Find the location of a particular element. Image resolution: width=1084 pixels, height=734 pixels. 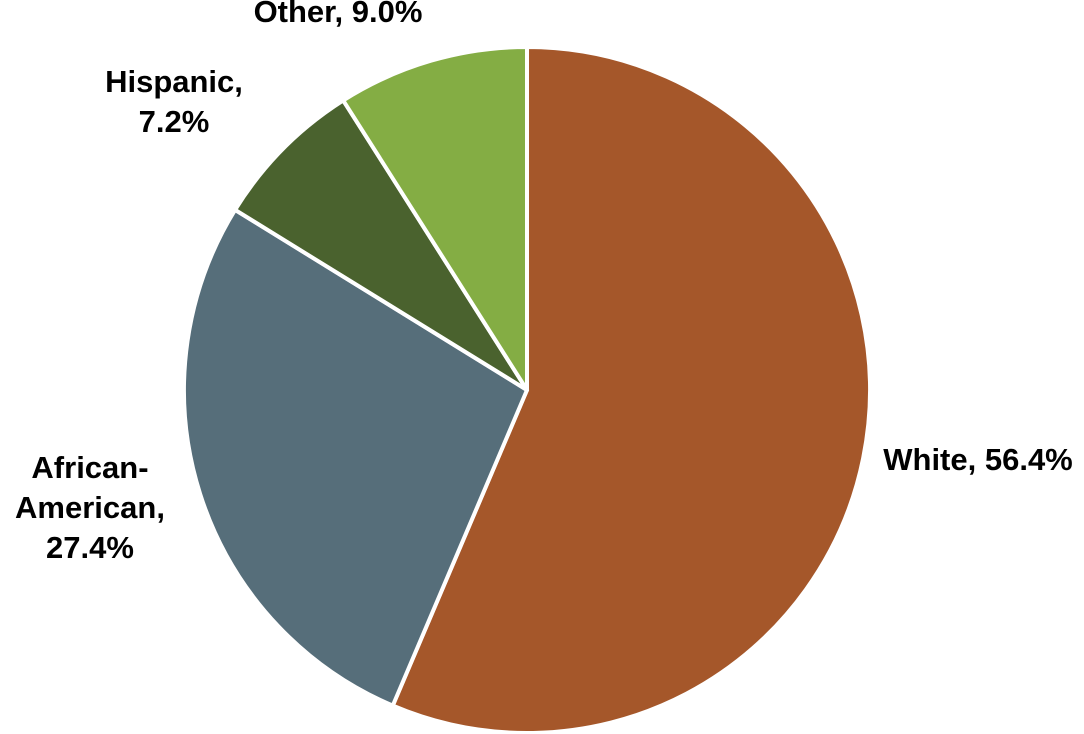

pie-label-african-american: African- American, 27.4% is located at coordinates (90, 507).